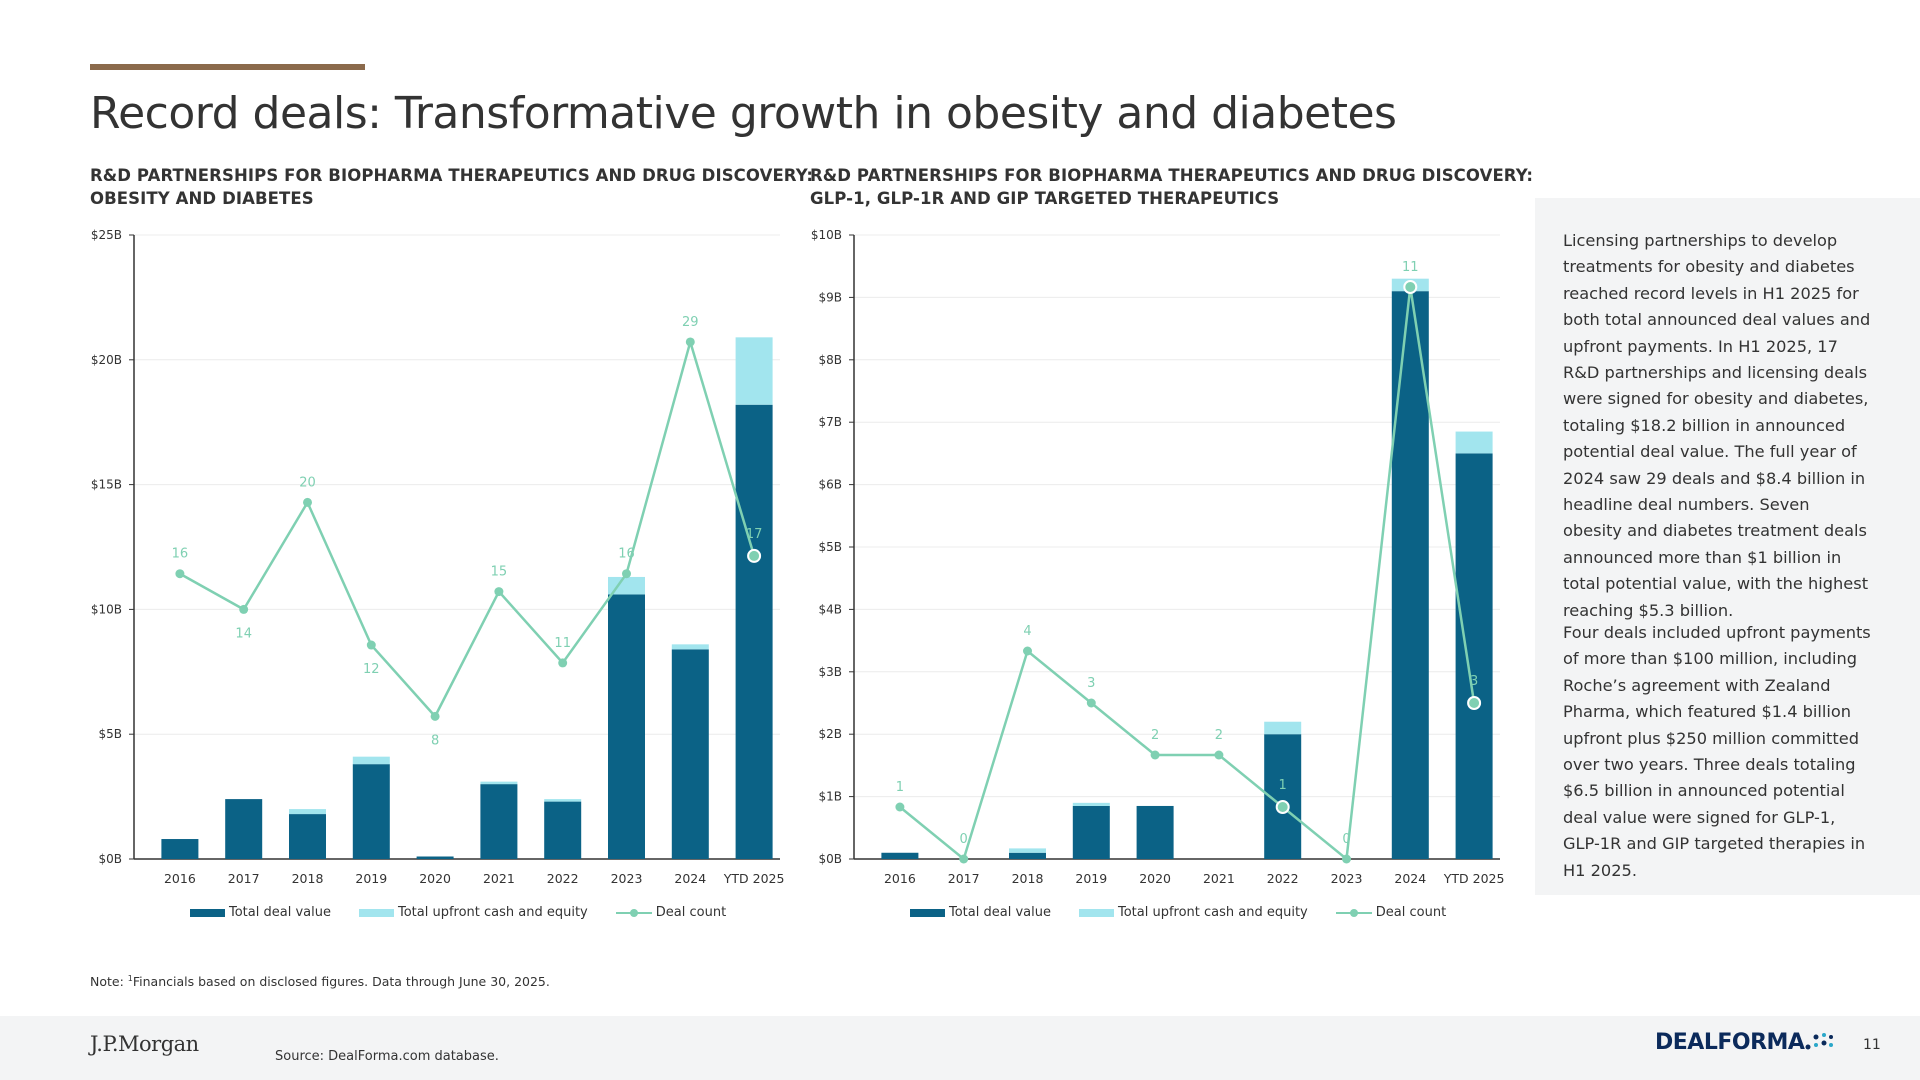 This screenshot has height=1080, width=1920. What do you see at coordinates (387, 1056) in the screenshot?
I see `source-note: Source: DealForma.com database.` at bounding box center [387, 1056].